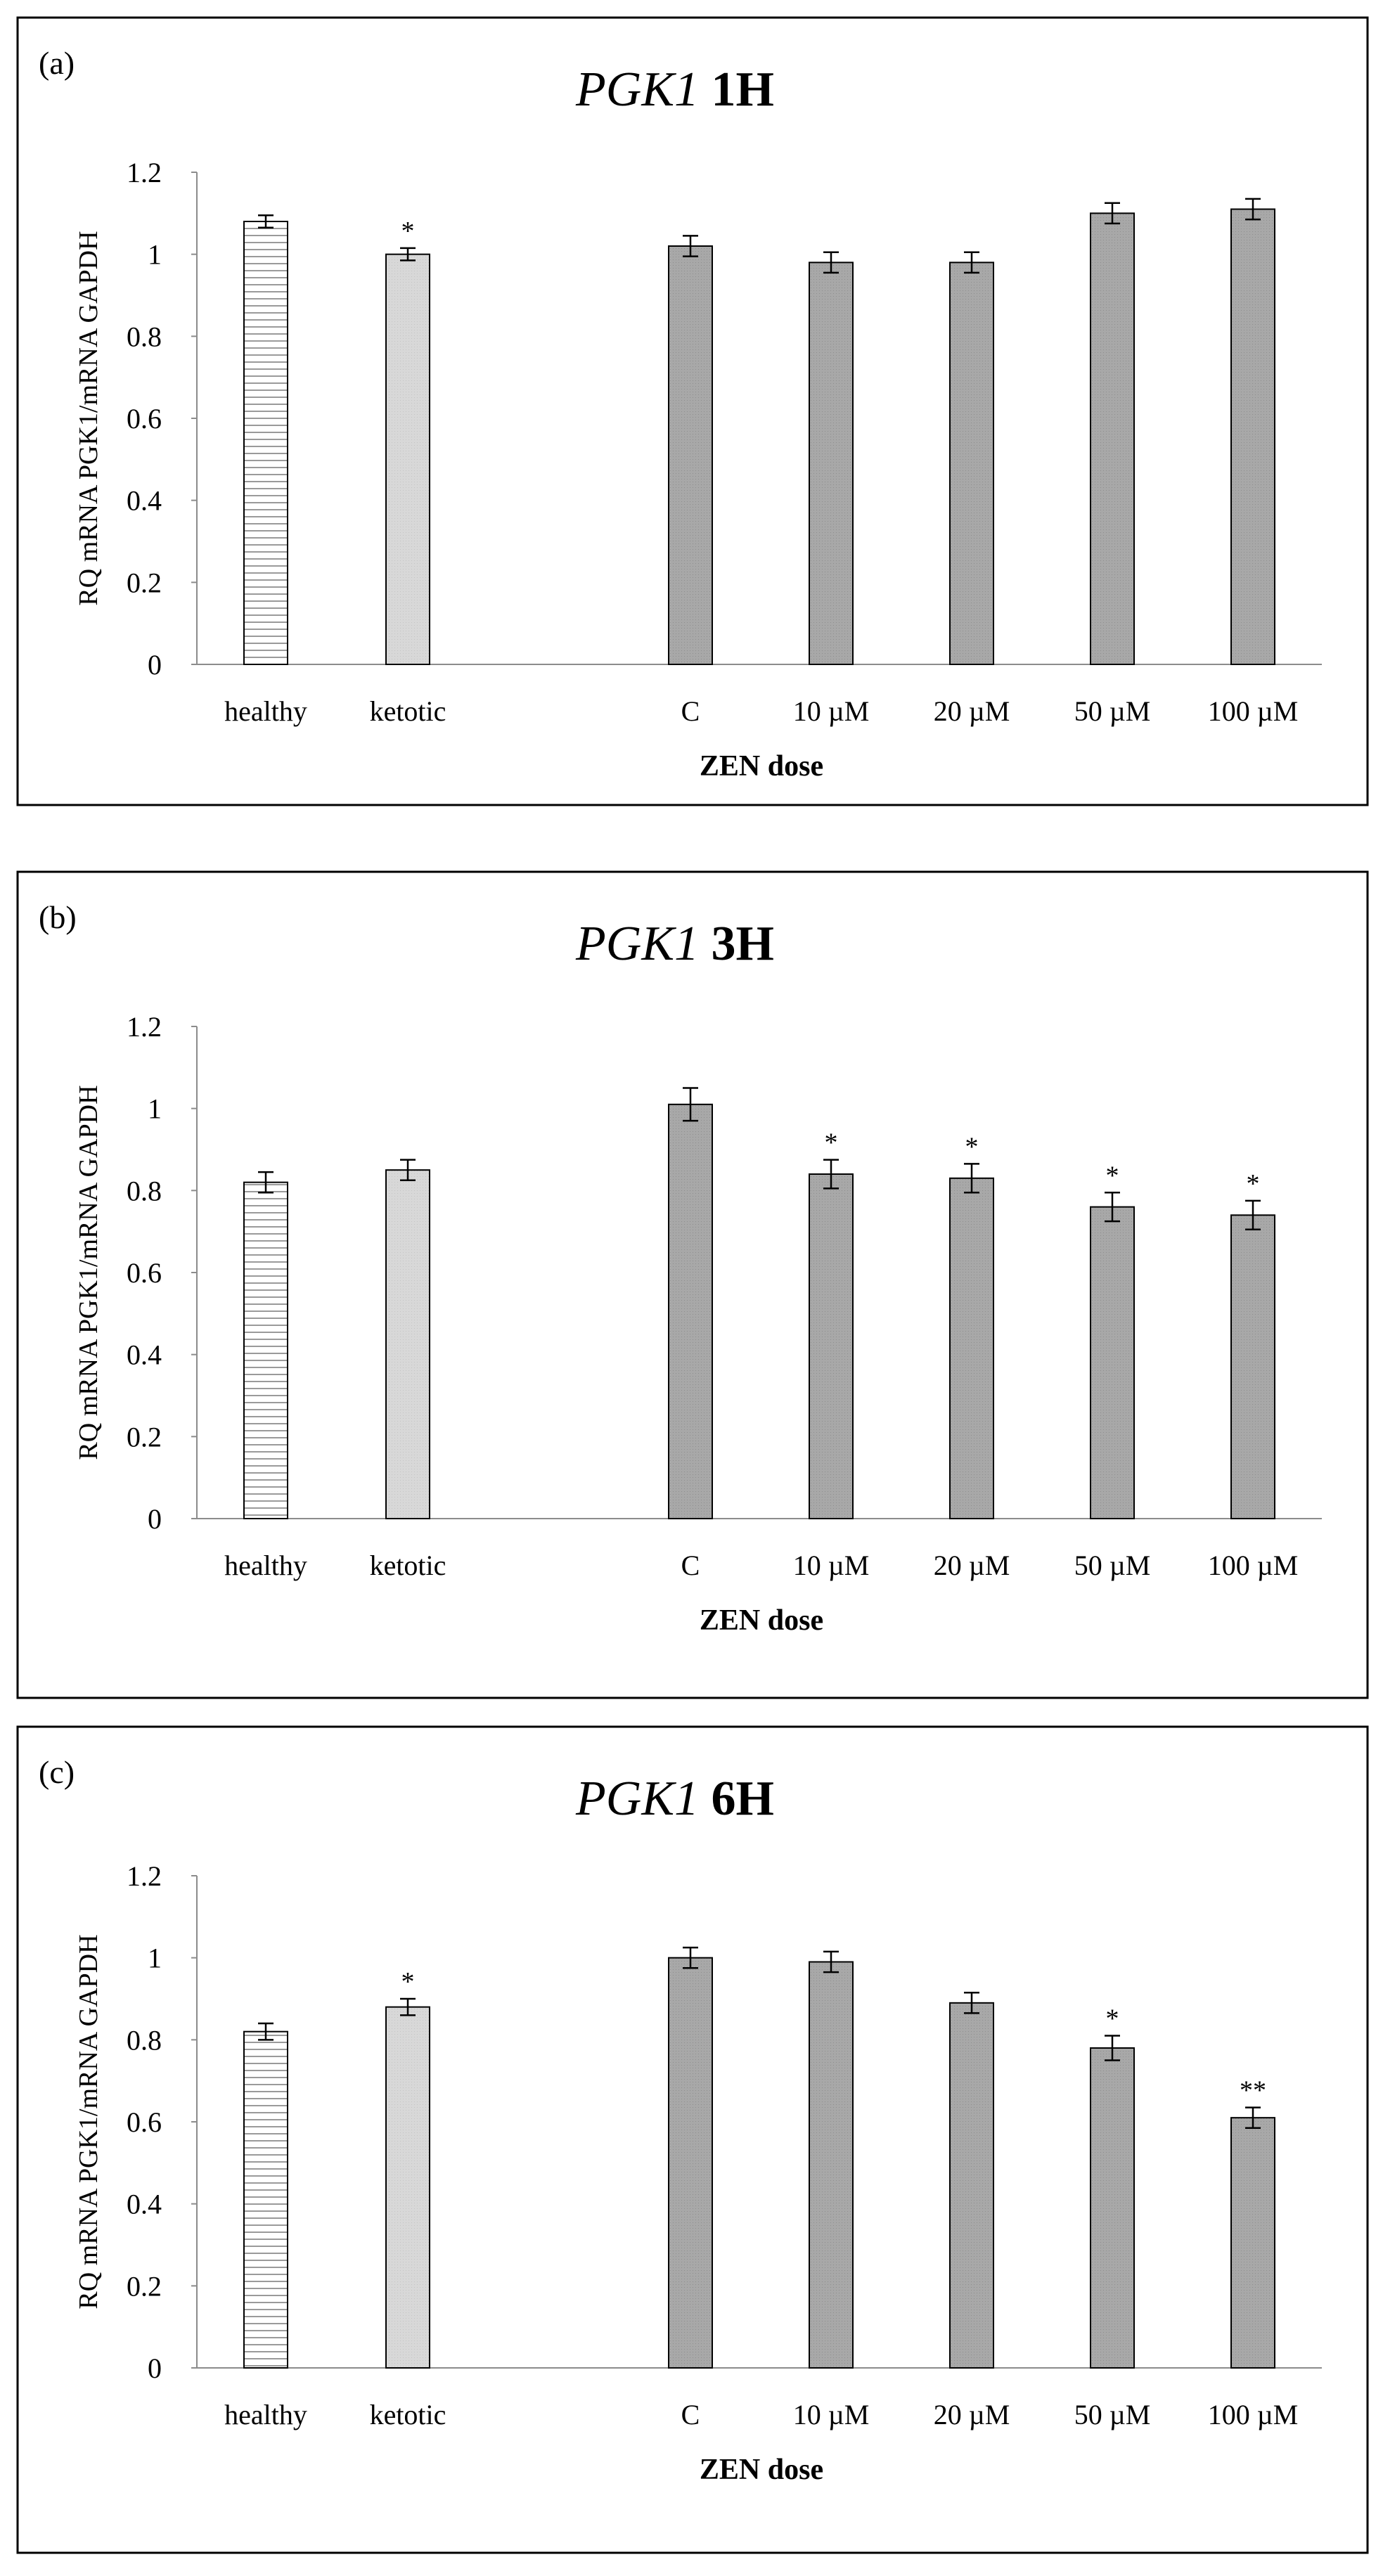 This screenshot has width=1383, height=2576. Describe the element at coordinates (57, 63) in the screenshot. I see `panel-label: (a)` at that location.